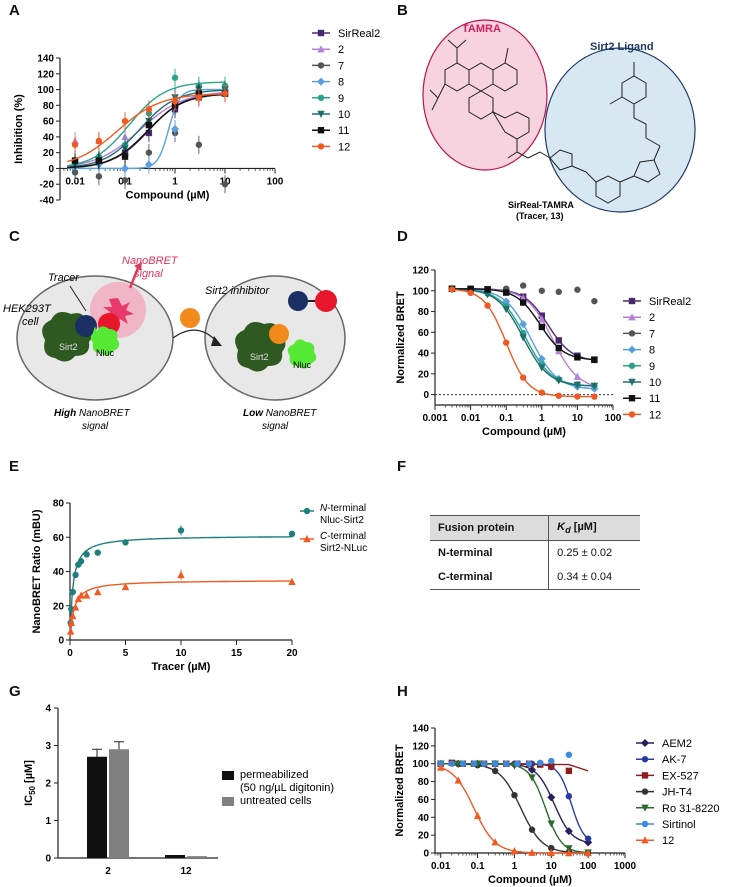  I want to click on x-axis-label: Tracer (µM), so click(181, 667).